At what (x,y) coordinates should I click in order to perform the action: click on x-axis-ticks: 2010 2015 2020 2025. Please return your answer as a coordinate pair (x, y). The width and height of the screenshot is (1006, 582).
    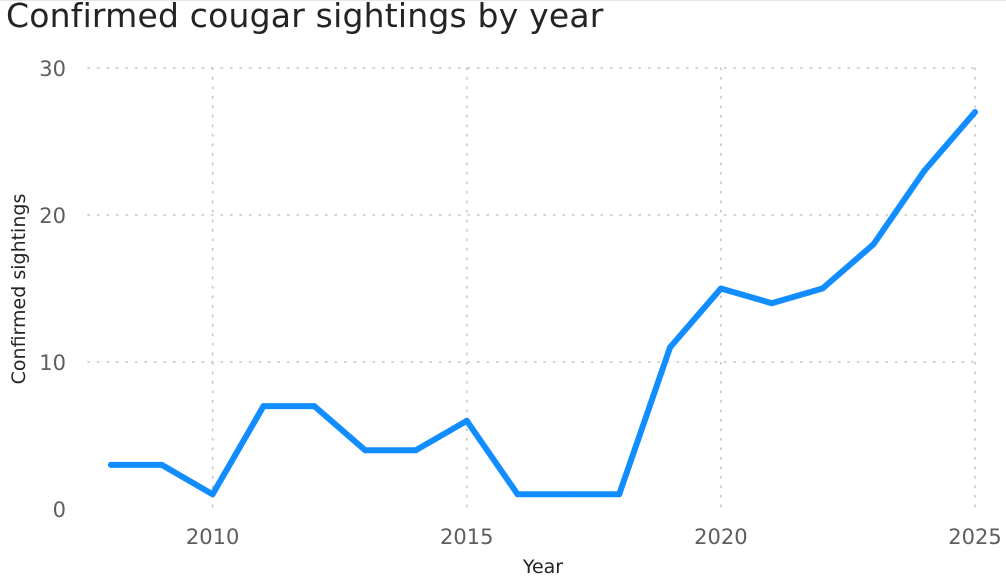
    Looking at the image, I should click on (594, 537).